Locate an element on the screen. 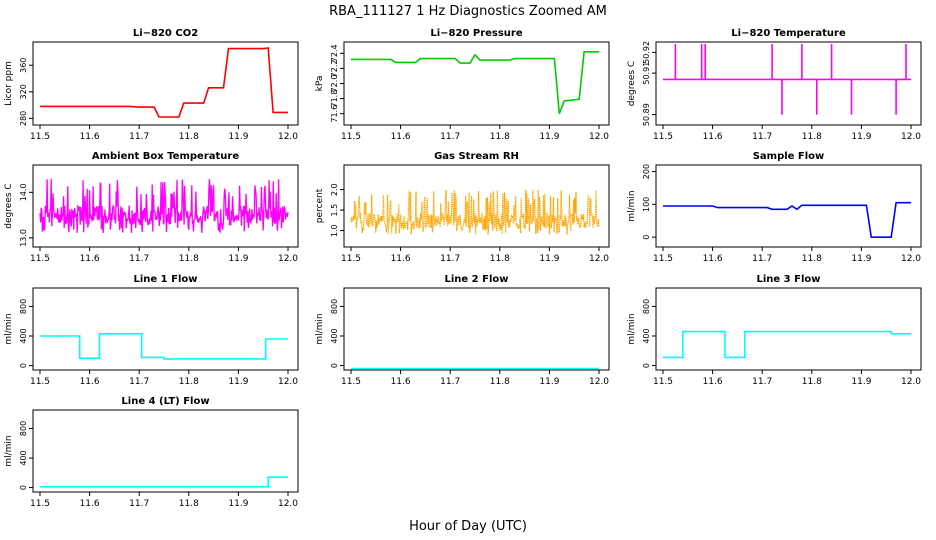  y-tick-label: 280 is located at coordinates (23, 118).